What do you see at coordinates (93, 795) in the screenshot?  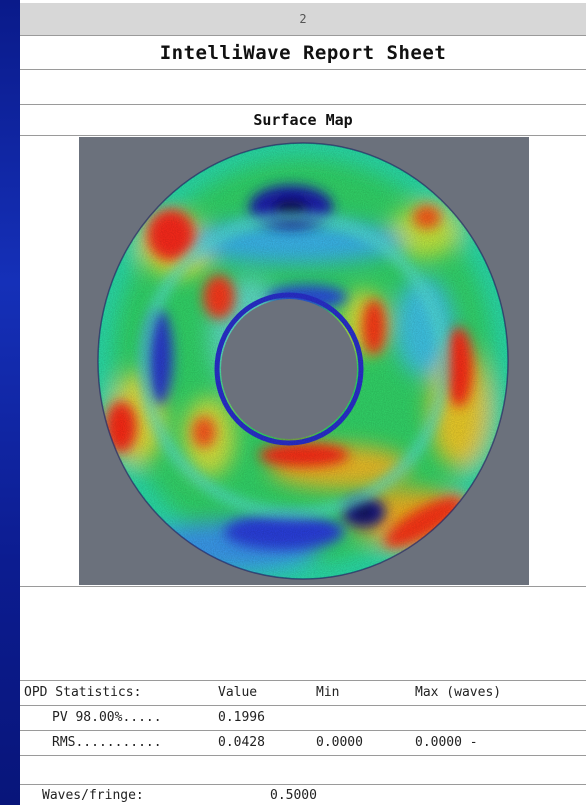 I see `waves-fringe-label: Waves/fringe:` at bounding box center [93, 795].